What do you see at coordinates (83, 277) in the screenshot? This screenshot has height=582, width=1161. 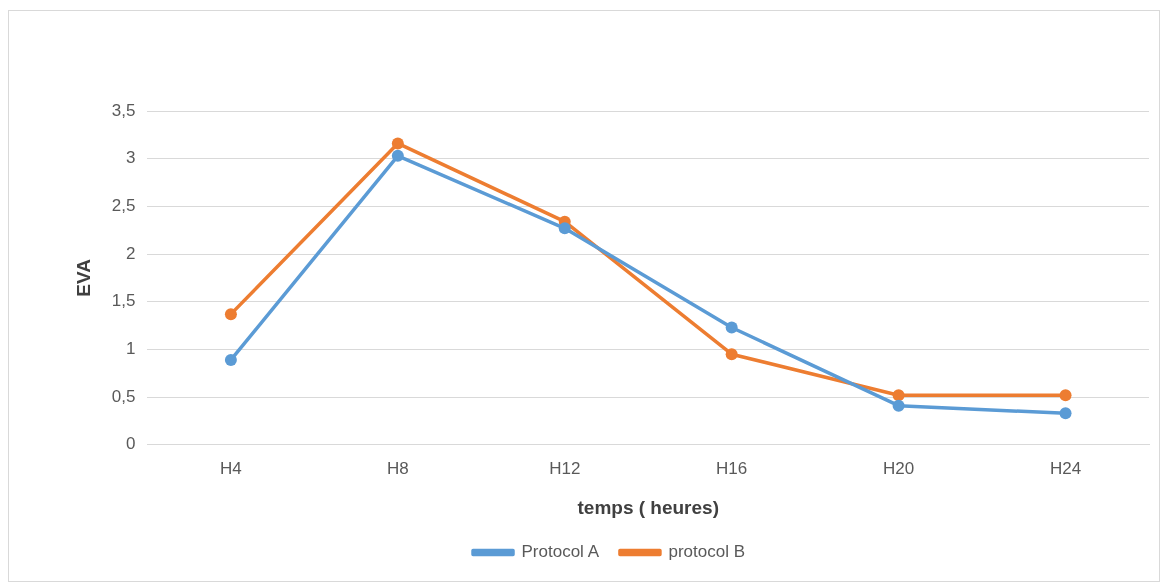 I see `y-axis-title: EVA` at bounding box center [83, 277].